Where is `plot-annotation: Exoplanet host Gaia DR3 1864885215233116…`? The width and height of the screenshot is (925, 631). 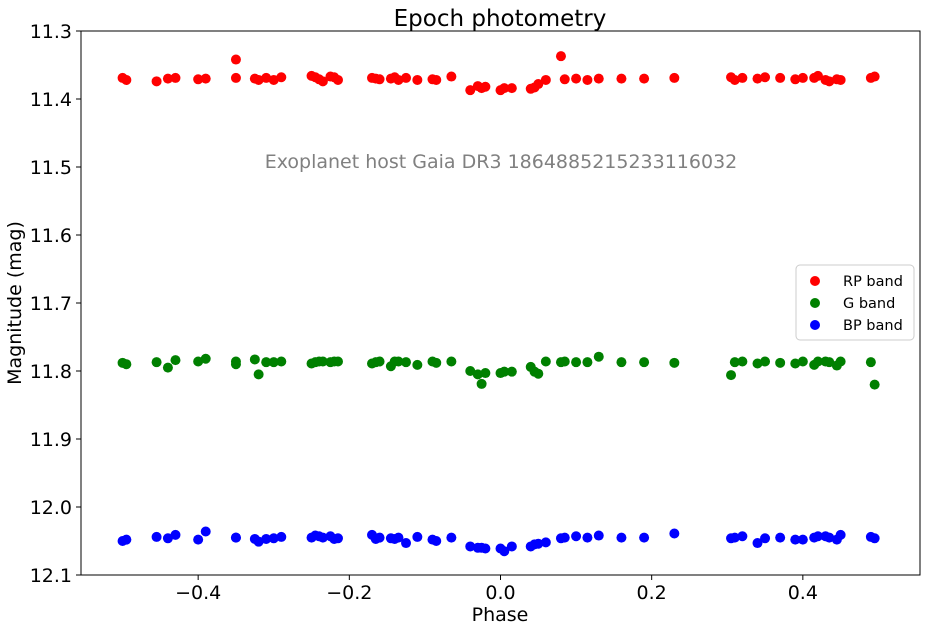
plot-annotation: Exoplanet host Gaia DR3 1864885215233116… is located at coordinates (501, 162).